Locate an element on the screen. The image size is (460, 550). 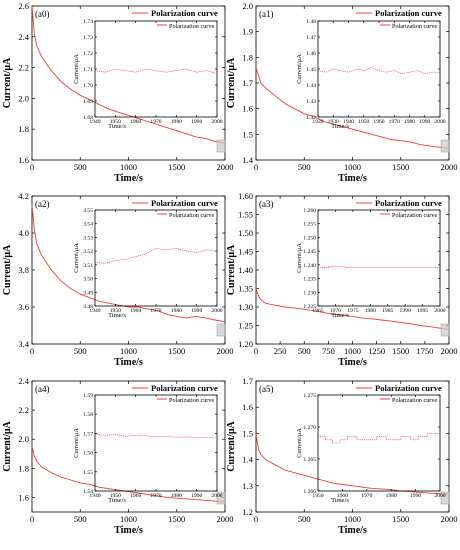
y-tick-label: 1.260 is located at coordinates (309, 211).